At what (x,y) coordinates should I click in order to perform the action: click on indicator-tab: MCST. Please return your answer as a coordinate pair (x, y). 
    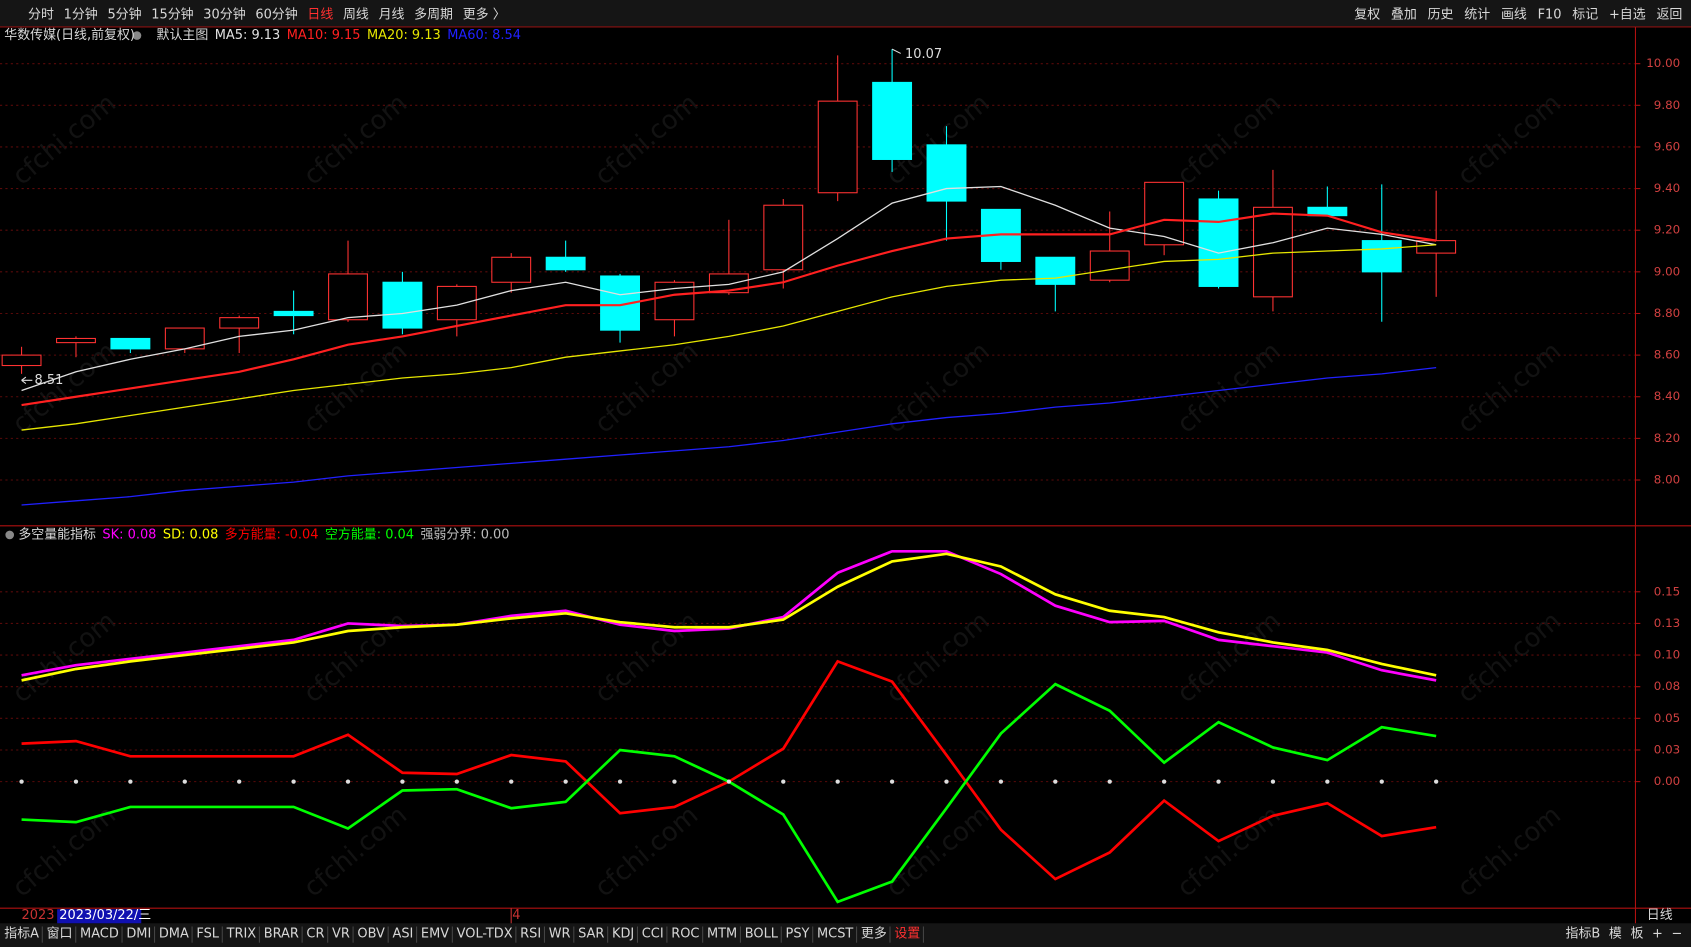
    Looking at the image, I should click on (835, 934).